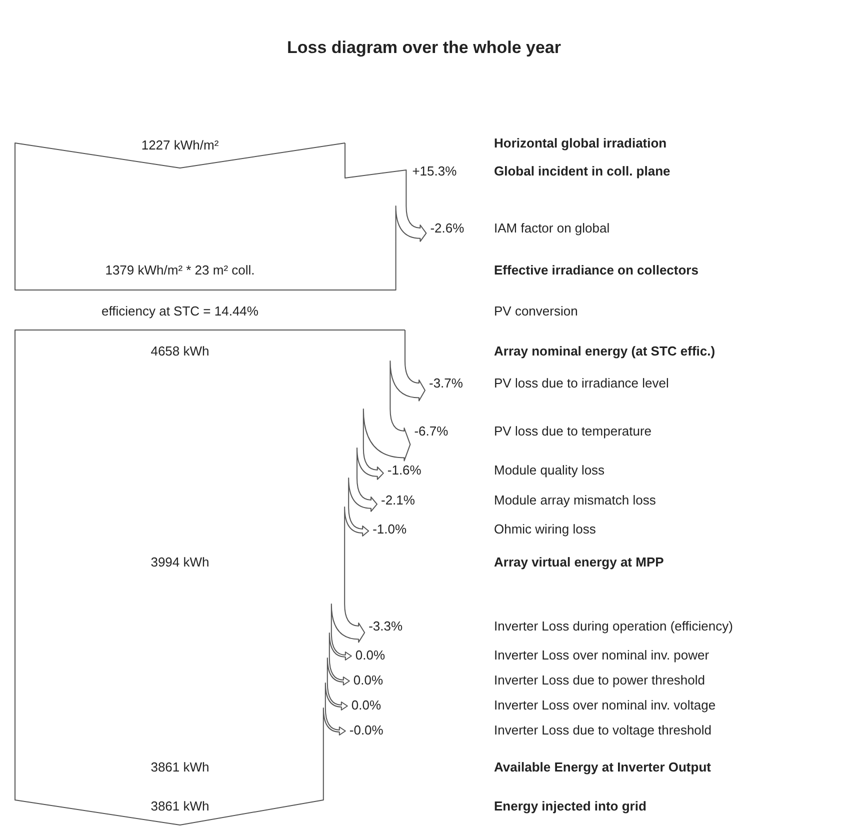  Describe the element at coordinates (600, 680) in the screenshot. I see `category-label: Inverter Loss due to power threshold` at that location.